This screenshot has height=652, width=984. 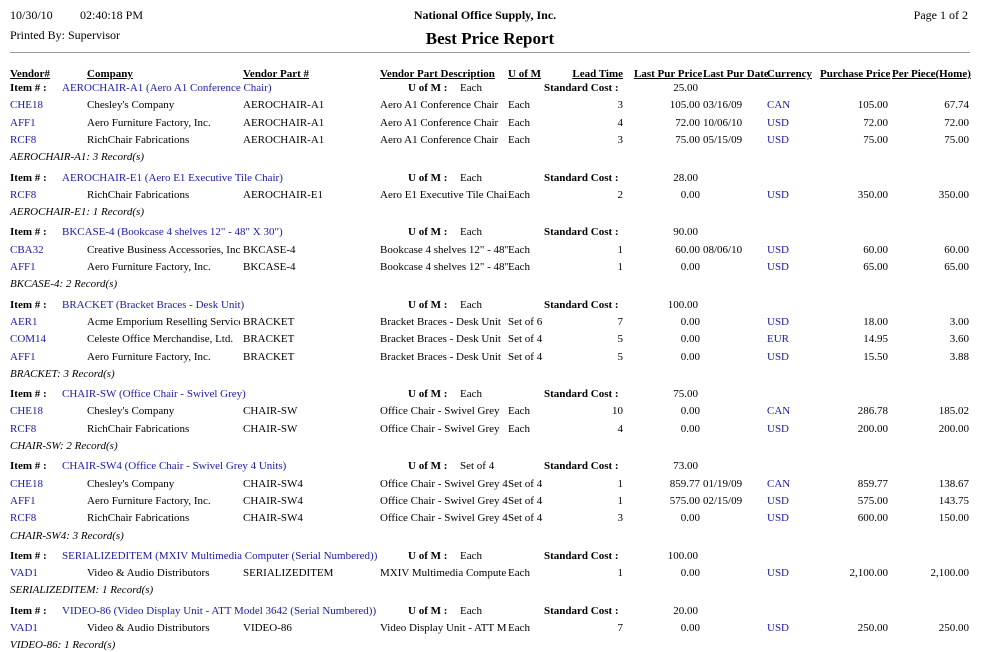 What do you see at coordinates (131, 105) in the screenshot?
I see `company: Chesley's Company` at bounding box center [131, 105].